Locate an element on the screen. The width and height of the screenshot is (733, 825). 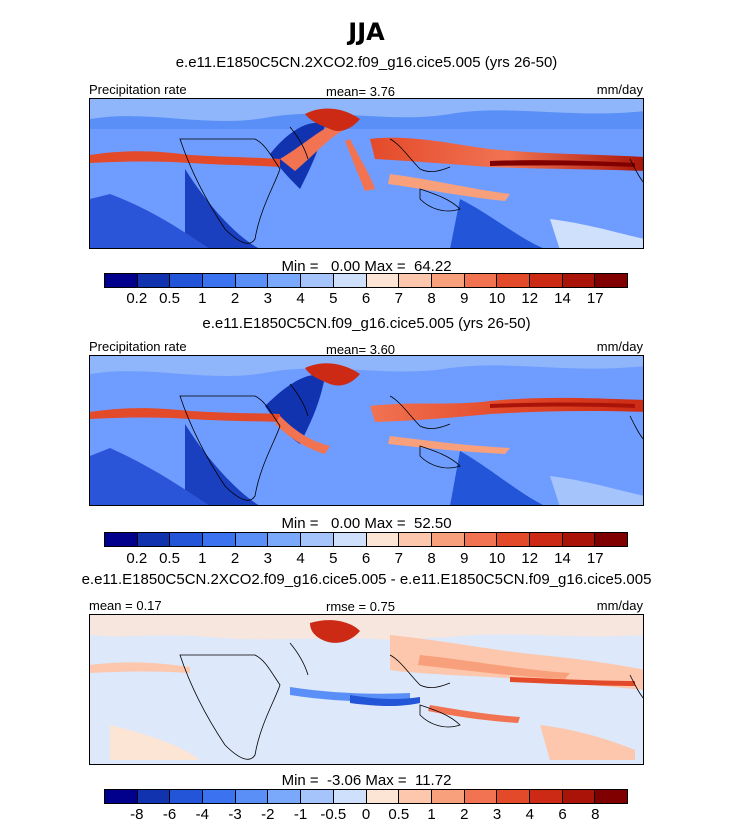
season-title: JJA is located at coordinates (366, 32).